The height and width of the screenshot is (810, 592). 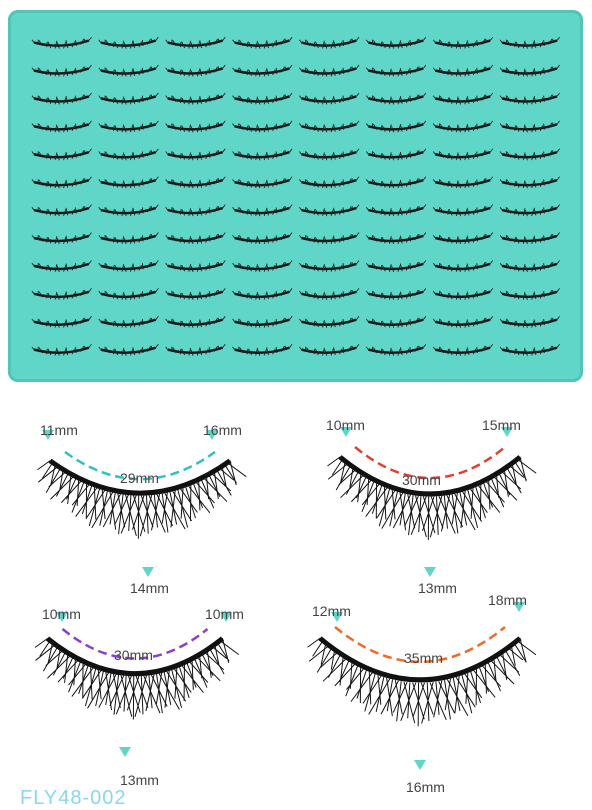 What do you see at coordinates (501, 425) in the screenshot?
I see `lash-2-right-label: 15mm` at bounding box center [501, 425].